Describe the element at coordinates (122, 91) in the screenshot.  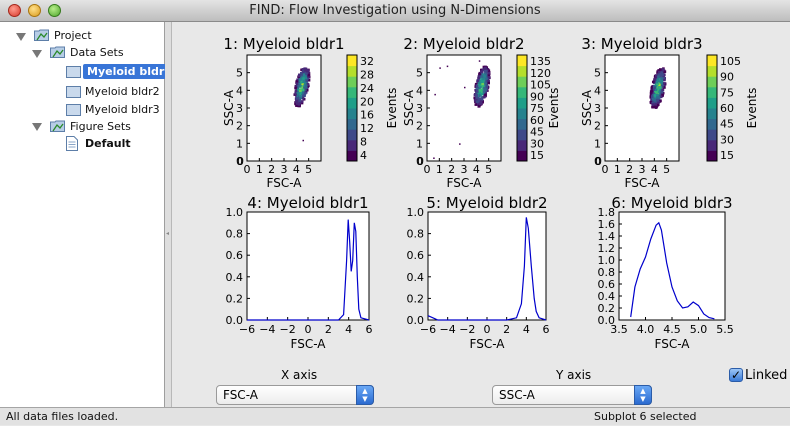
I see `tree-item-dataset-2: Myeloid bldr2` at that location.